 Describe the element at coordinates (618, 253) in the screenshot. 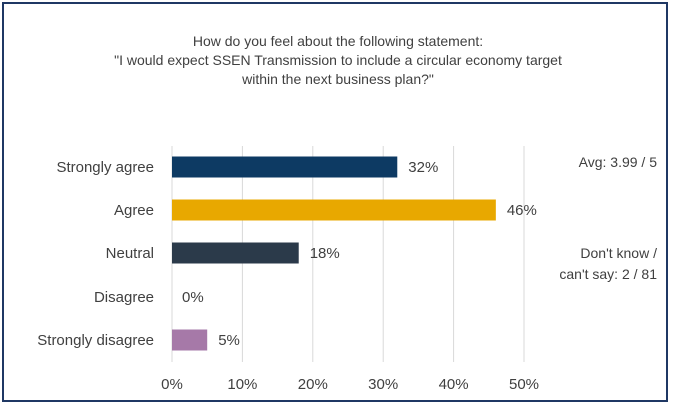

I see `dont-know-annotation-line-1: Don't know /` at that location.